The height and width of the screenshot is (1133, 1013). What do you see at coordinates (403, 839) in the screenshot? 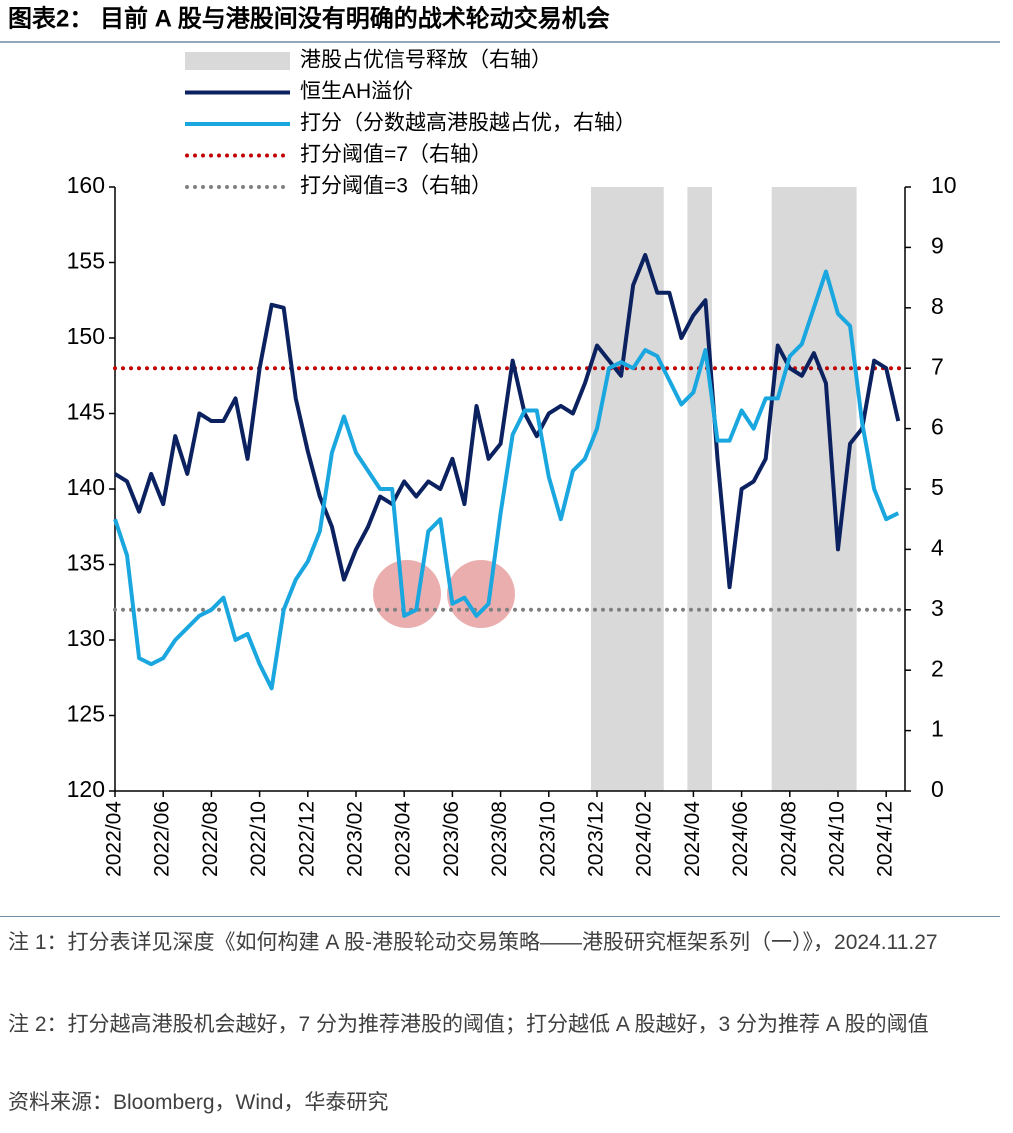
I see `x-tick-label: 2023/04` at bounding box center [403, 839].